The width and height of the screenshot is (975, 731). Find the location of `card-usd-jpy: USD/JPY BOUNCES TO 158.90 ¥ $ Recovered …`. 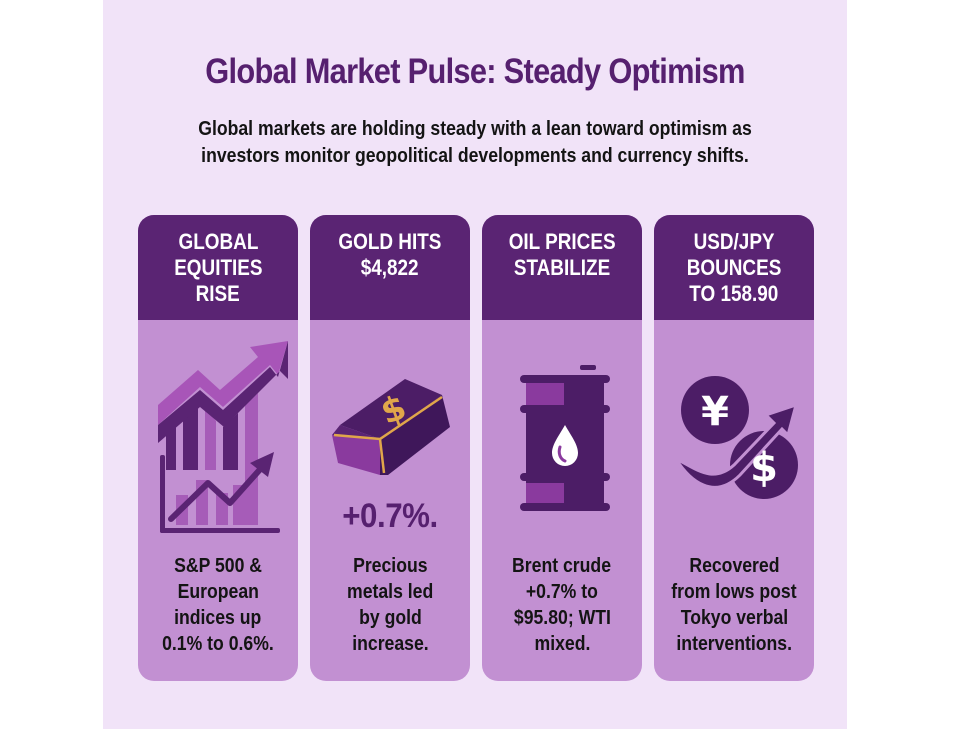

card-usd-jpy: USD/JPY BOUNCES TO 158.90 ¥ $ Recovered … is located at coordinates (734, 448).